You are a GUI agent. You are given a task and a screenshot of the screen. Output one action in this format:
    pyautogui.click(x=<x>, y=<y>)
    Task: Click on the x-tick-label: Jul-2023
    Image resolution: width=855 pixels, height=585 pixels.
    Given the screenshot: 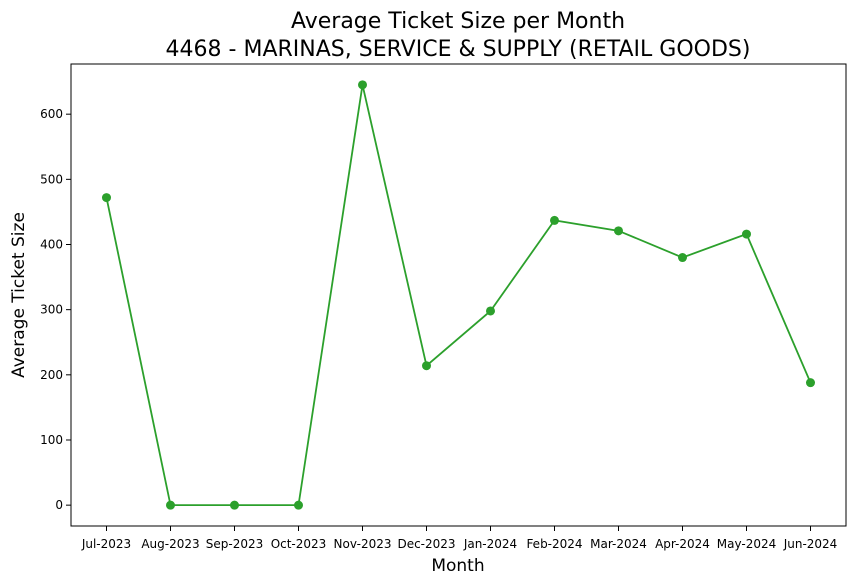 What is the action you would take?
    pyautogui.click(x=106, y=544)
    